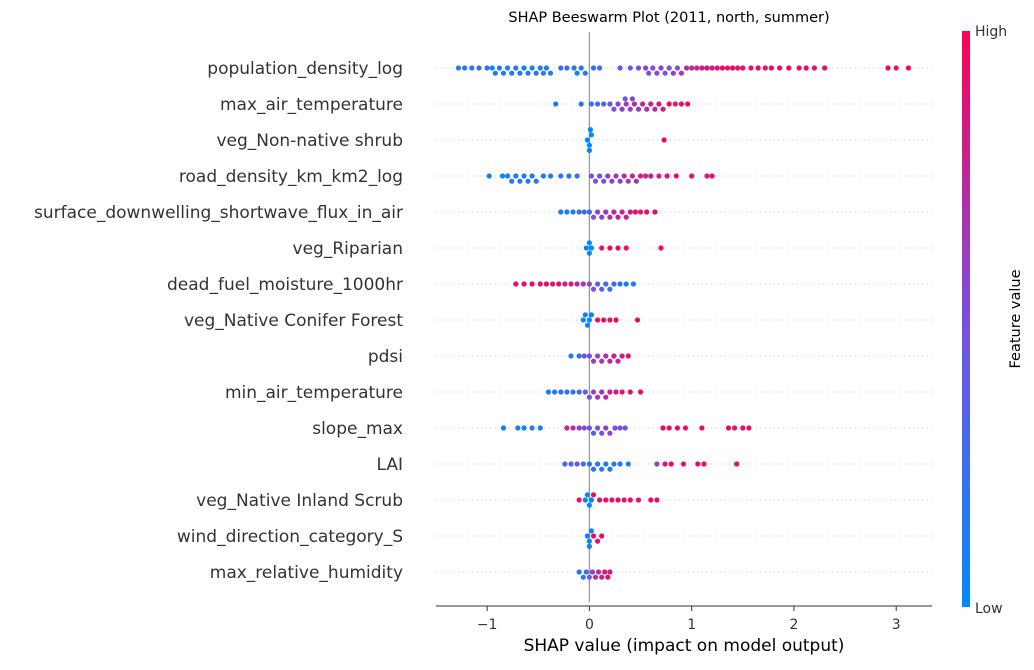 This screenshot has width=1034, height=670. What do you see at coordinates (966, 319) in the screenshot?
I see `colorbar` at bounding box center [966, 319].